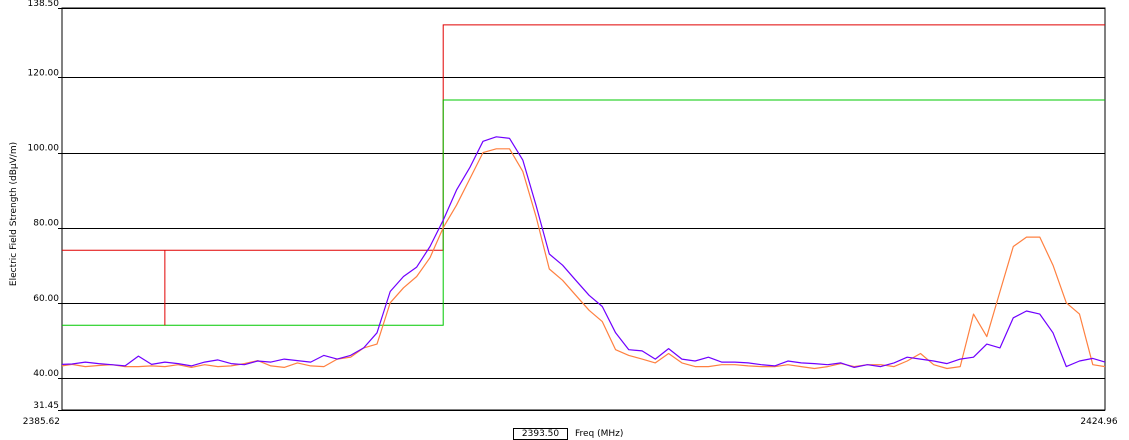  I want to click on x-tick-label-0: 2385.62, so click(41, 422).